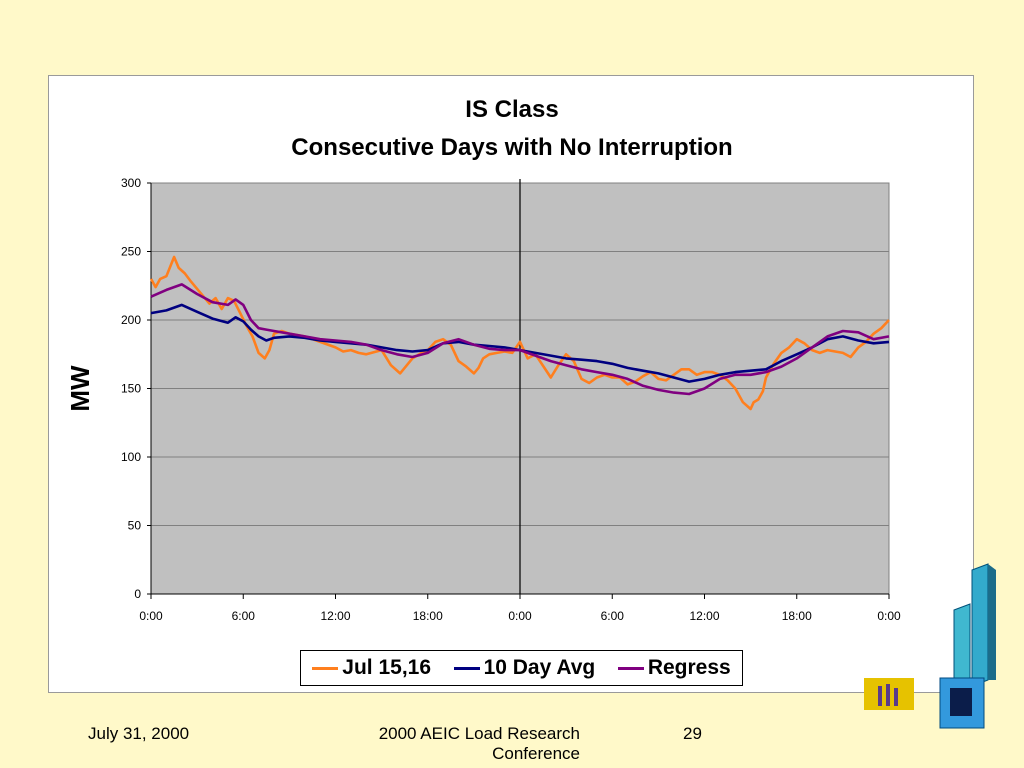 Image resolution: width=1024 pixels, height=768 pixels. I want to click on legend-swatch-avg, so click(466, 668).